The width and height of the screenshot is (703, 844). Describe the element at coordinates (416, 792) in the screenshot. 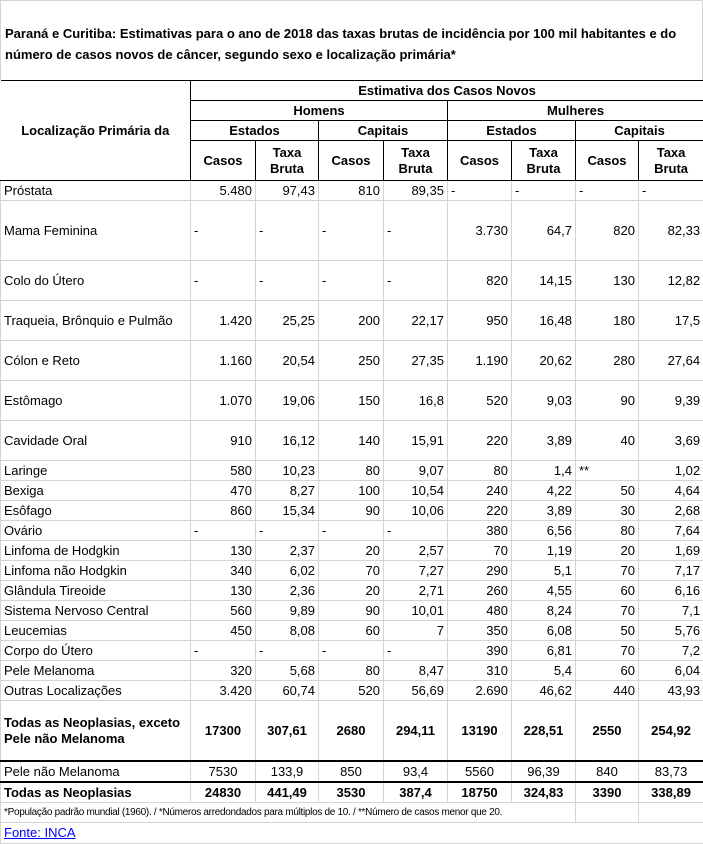

I see `value-cell: 387,4` at that location.